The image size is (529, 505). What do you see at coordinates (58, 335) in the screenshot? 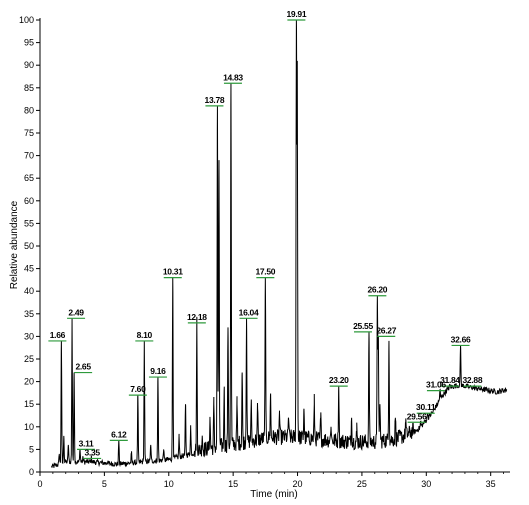
I see `peak-label-1-66: 1.66` at bounding box center [58, 335].